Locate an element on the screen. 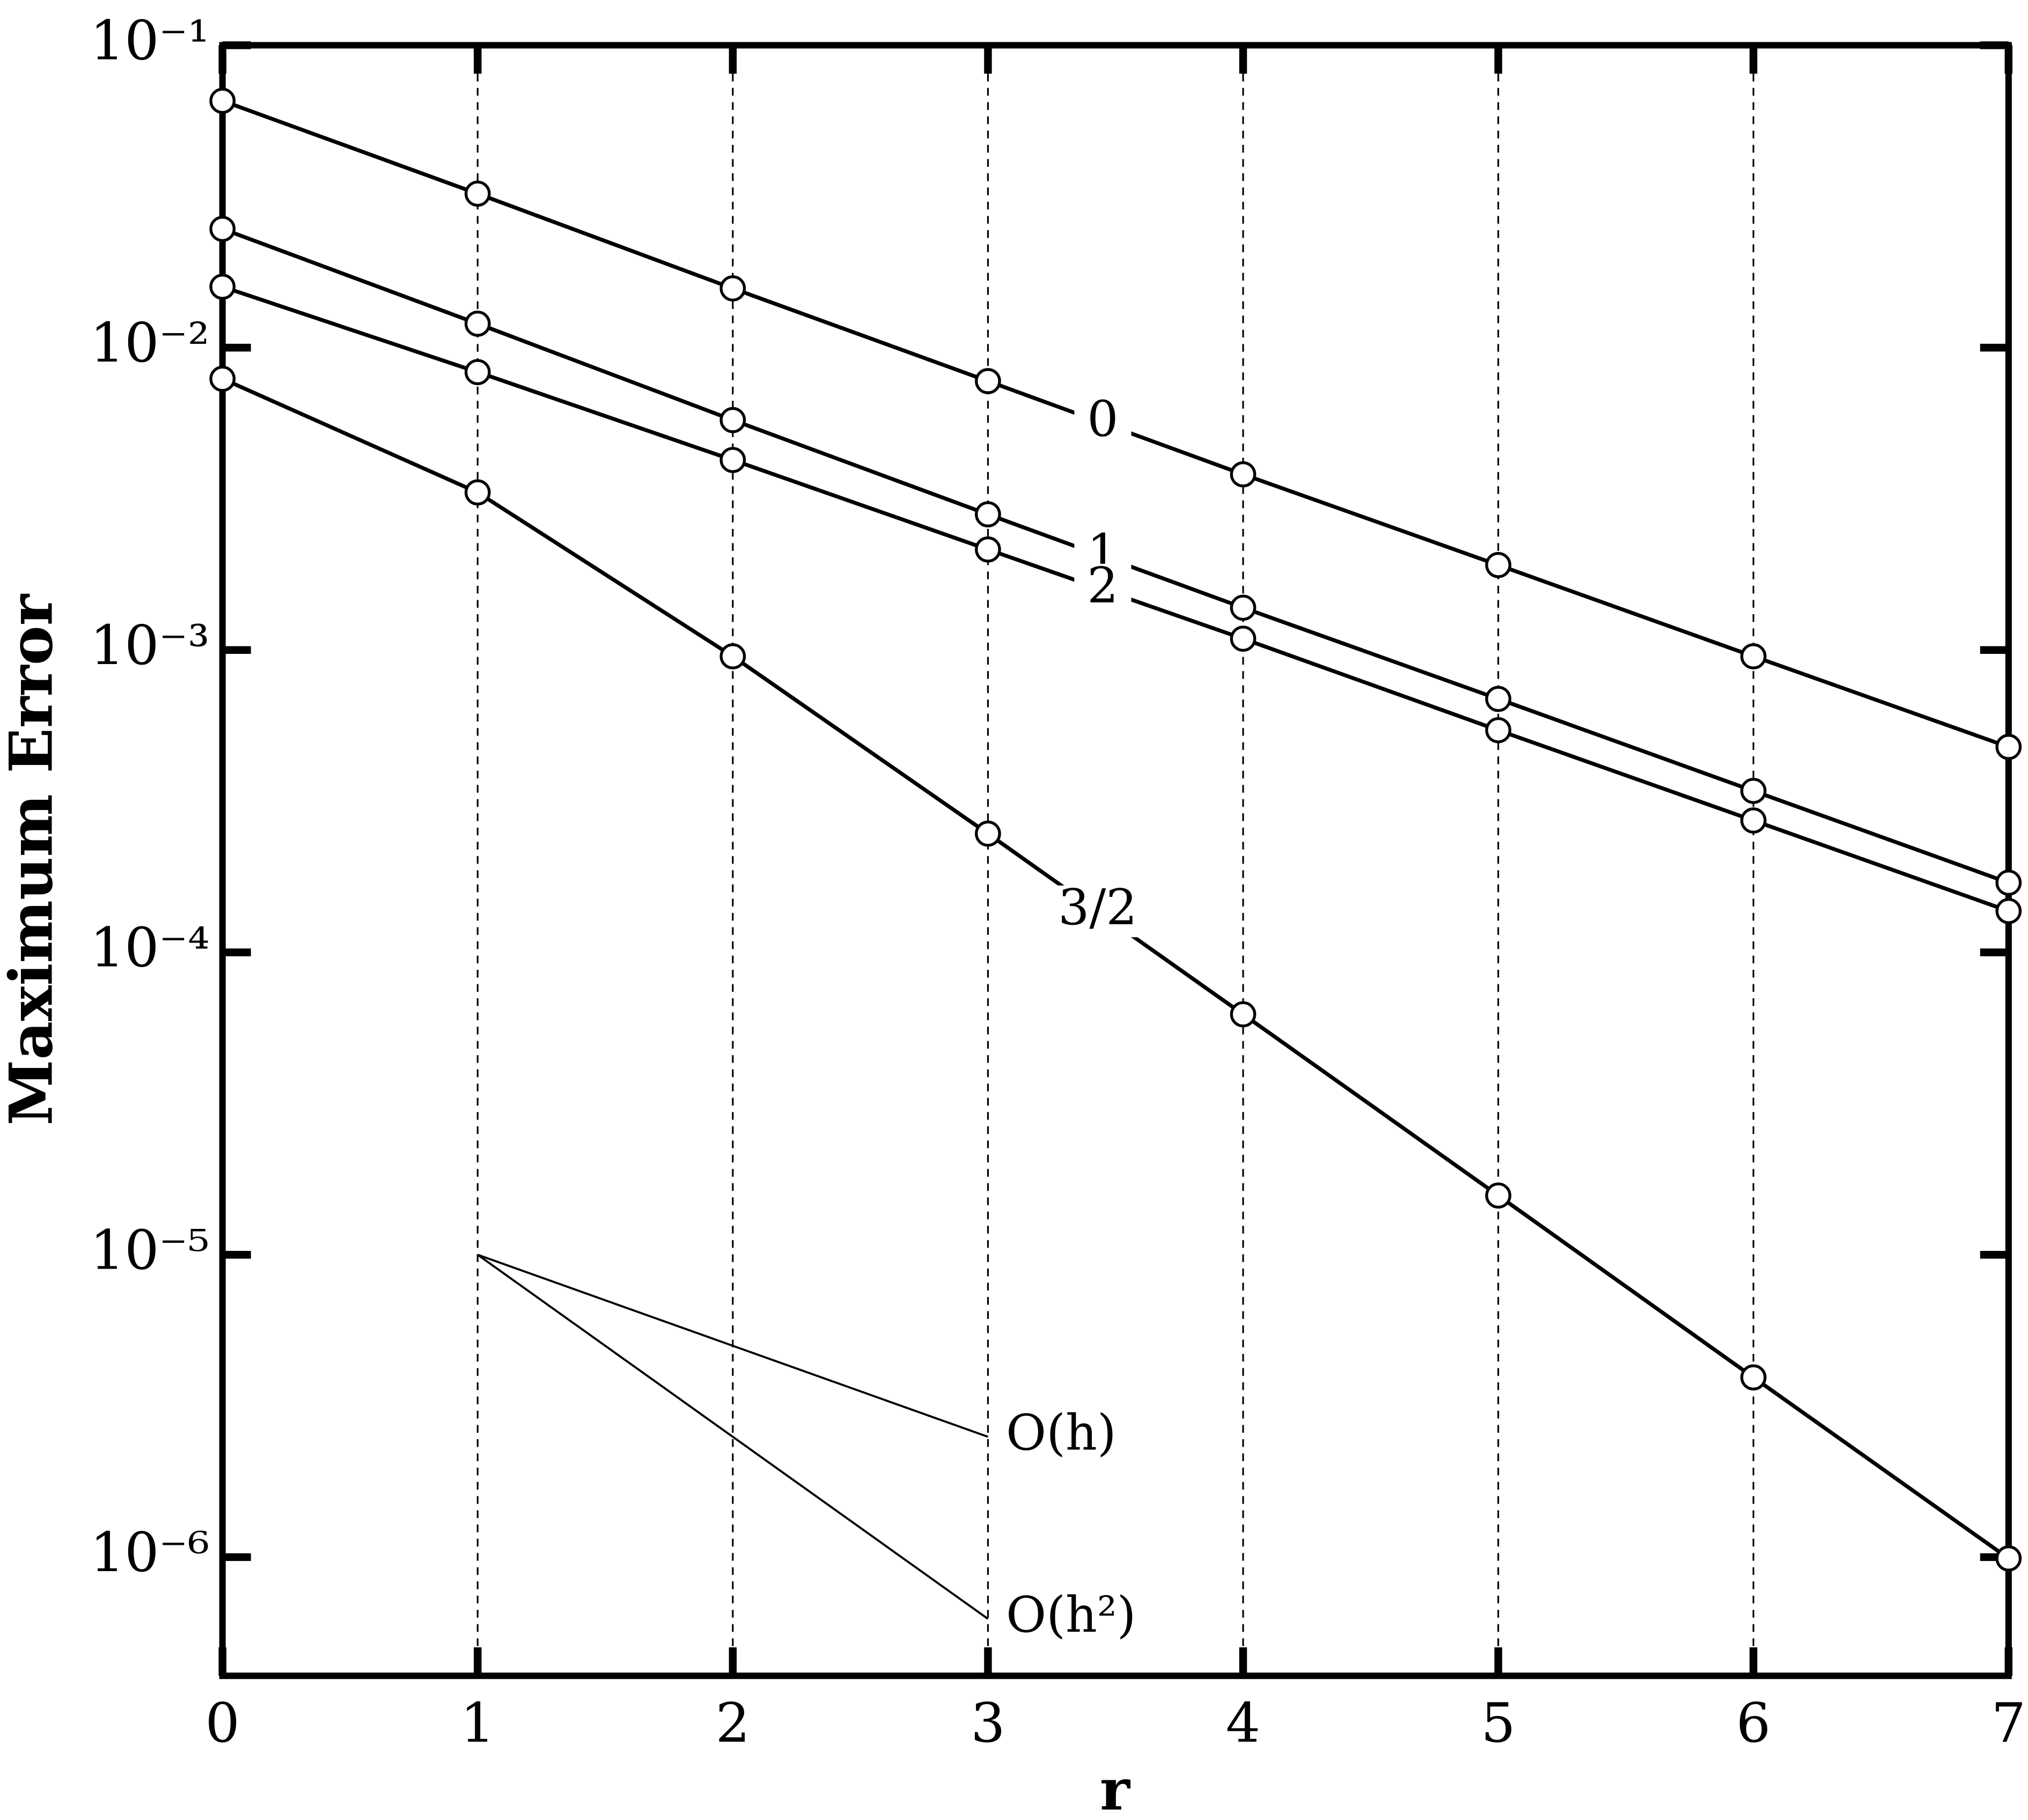 The image size is (2028, 1820). y-tick-label: 10⁻⁶ is located at coordinates (150, 1552).